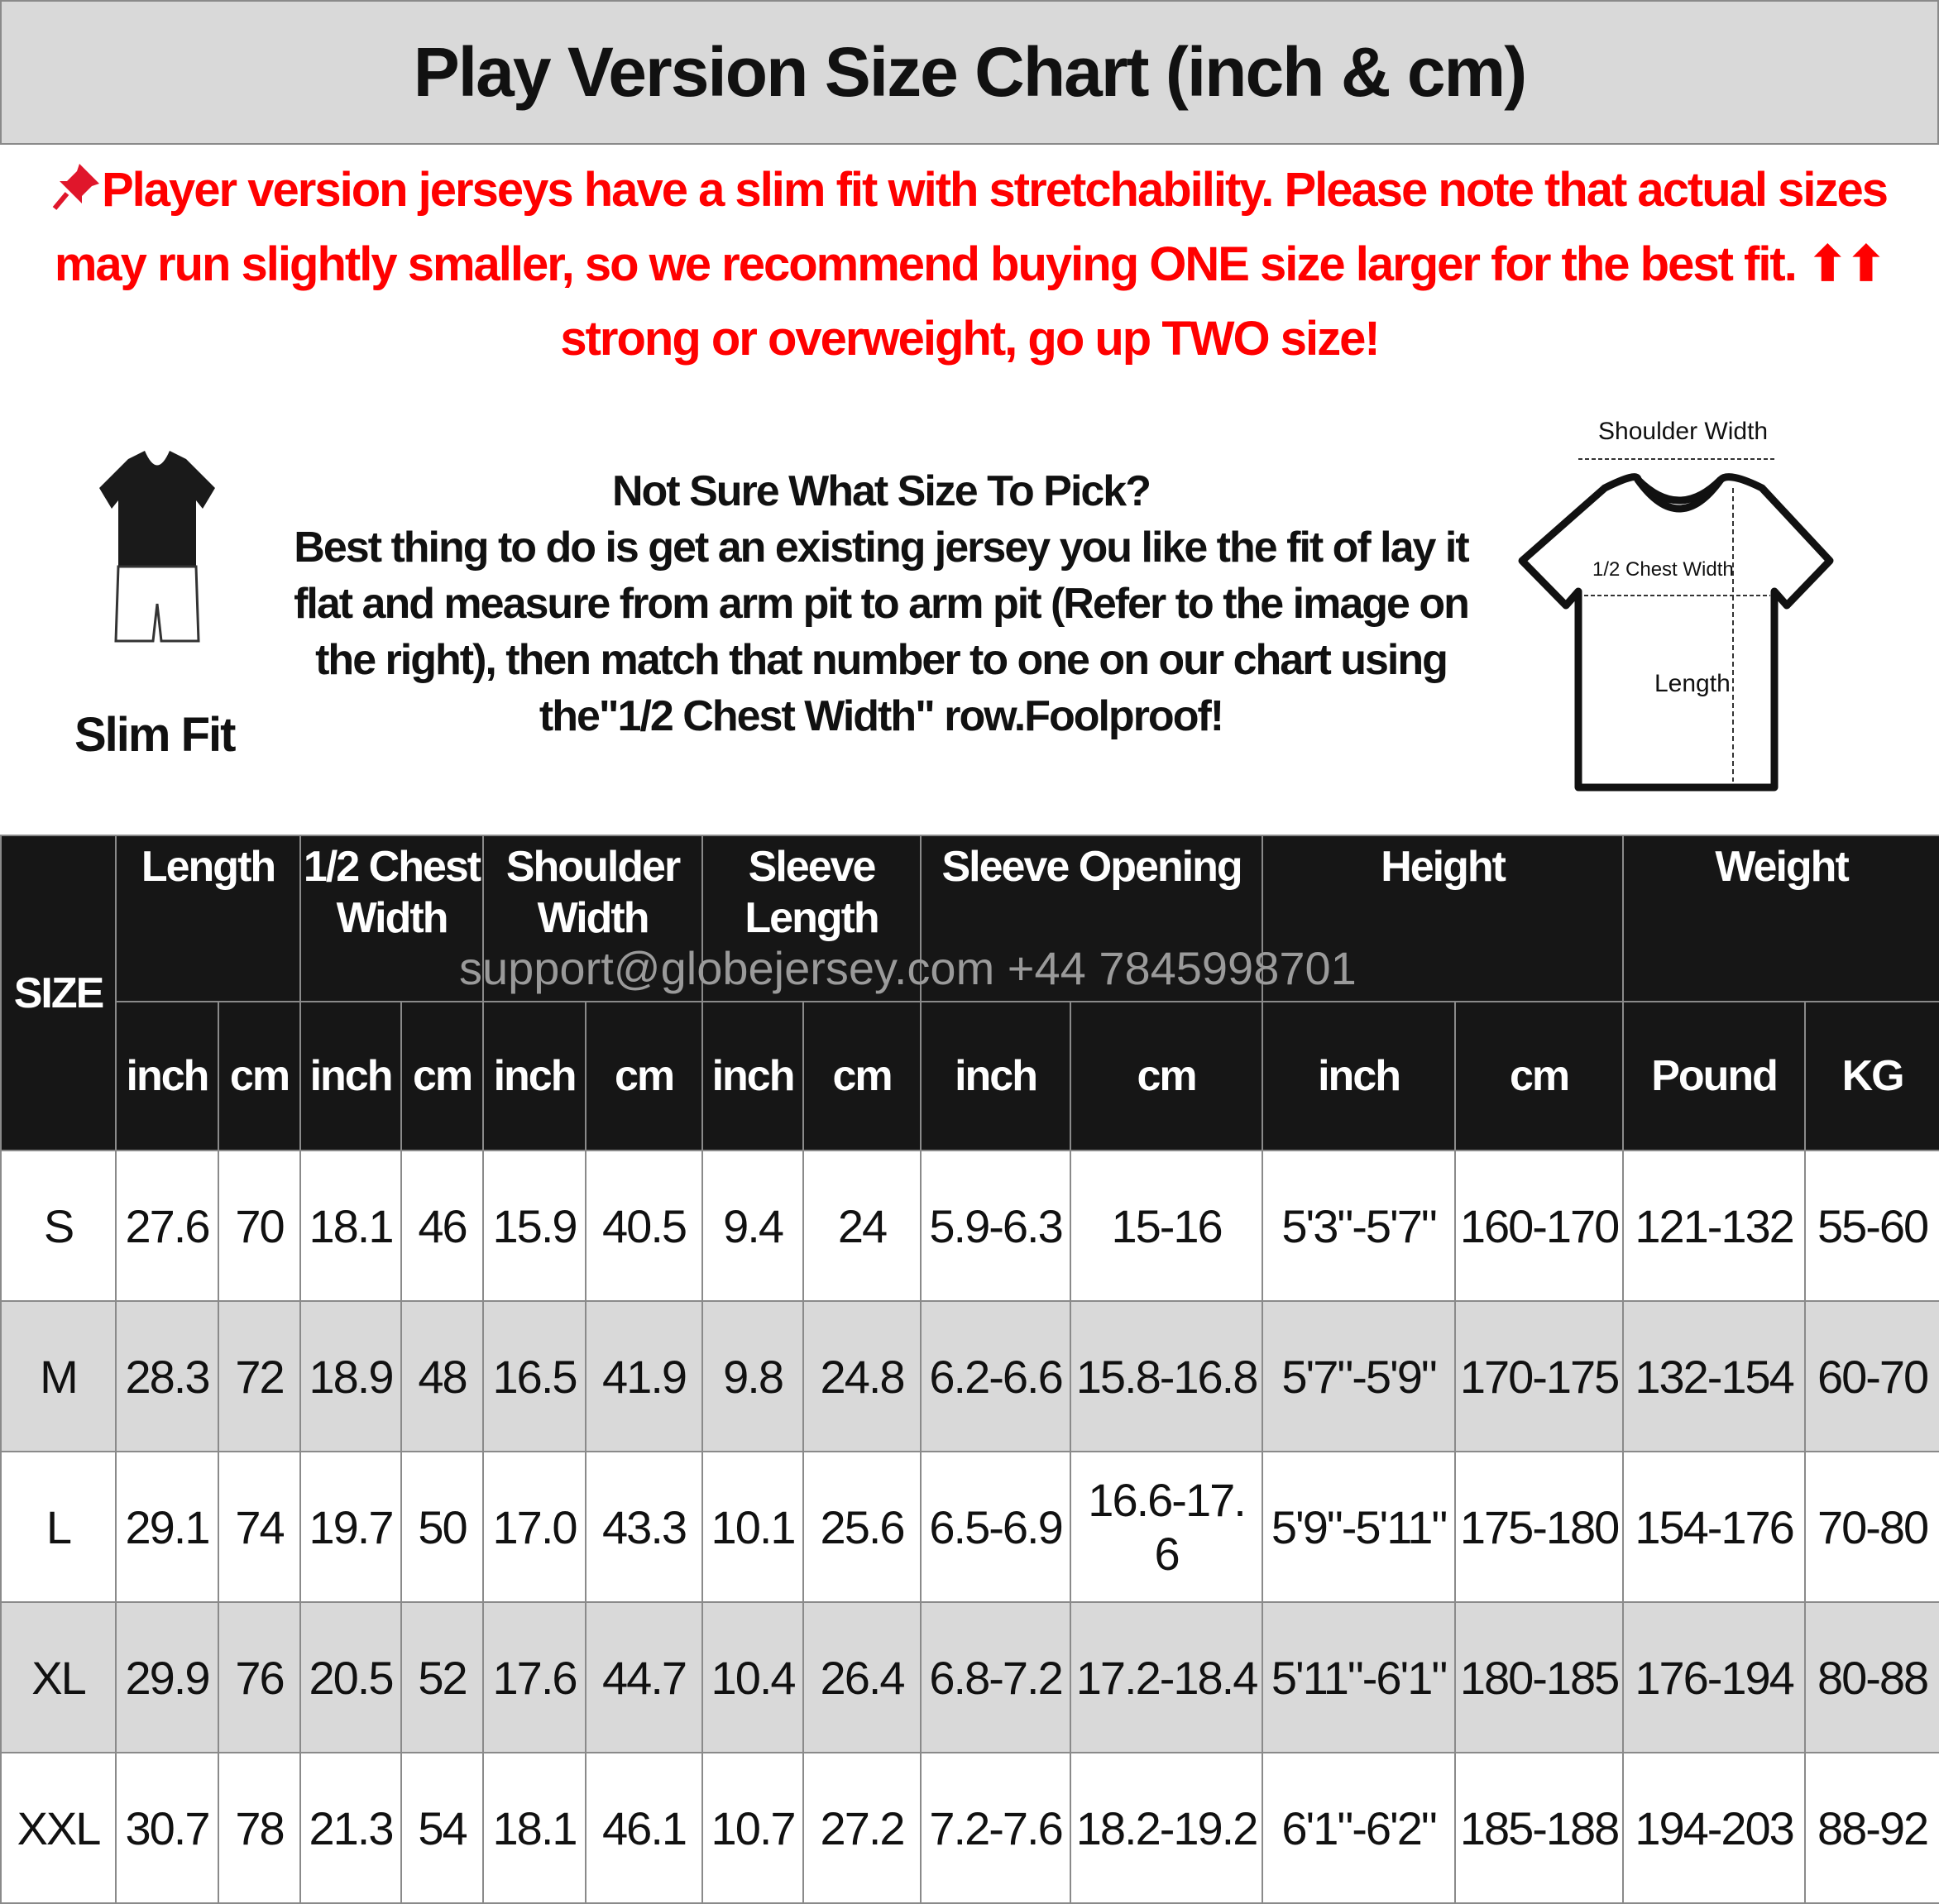  What do you see at coordinates (208, 918) in the screenshot?
I see `group-header: Length` at bounding box center [208, 918].